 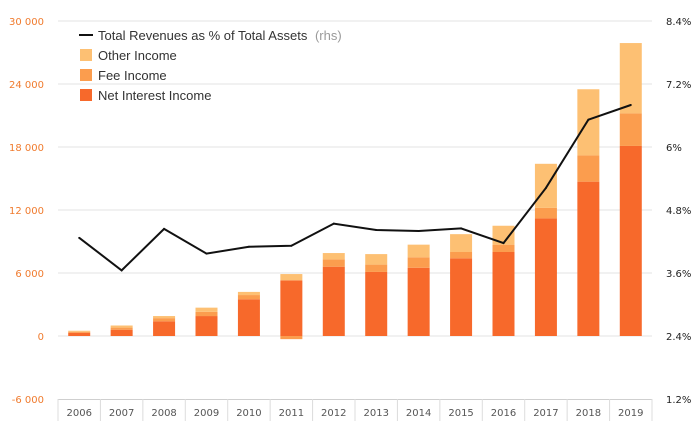 What do you see at coordinates (29, 274) in the screenshot?
I see `left-tick-label: 6 000` at bounding box center [29, 274].